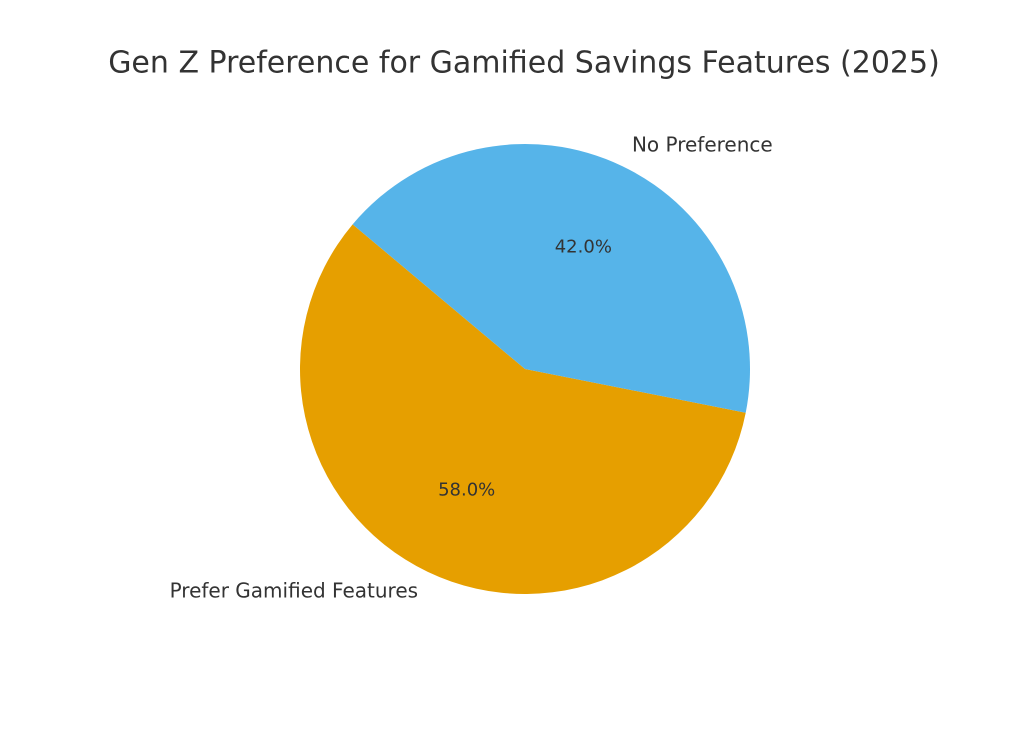 Image resolution: width=1024 pixels, height=731 pixels. What do you see at coordinates (702, 144) in the screenshot?
I see `wedge-label: No Preference` at bounding box center [702, 144].